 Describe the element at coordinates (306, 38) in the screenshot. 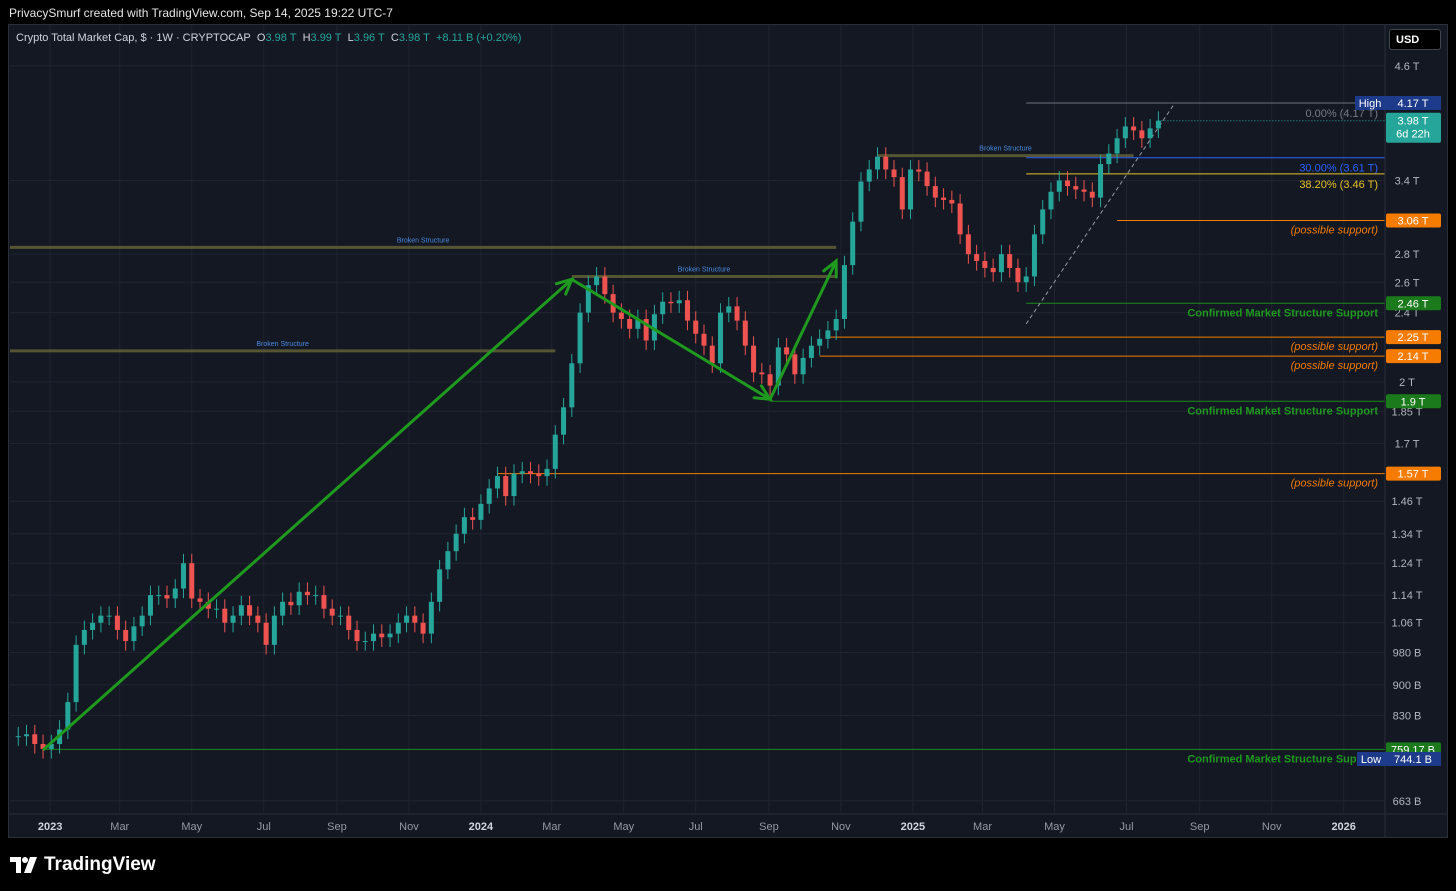

I see `high-label: H` at that location.